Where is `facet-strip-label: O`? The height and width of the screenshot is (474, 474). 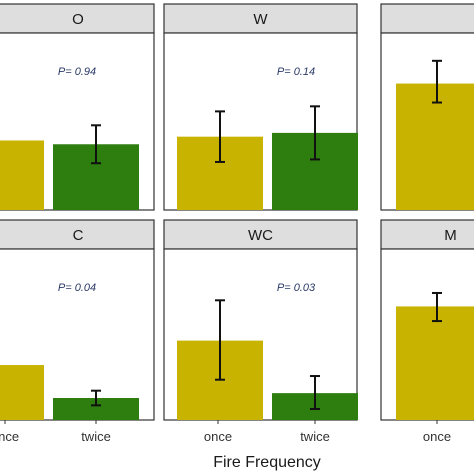
facet-strip-label: O is located at coordinates (78, 19).